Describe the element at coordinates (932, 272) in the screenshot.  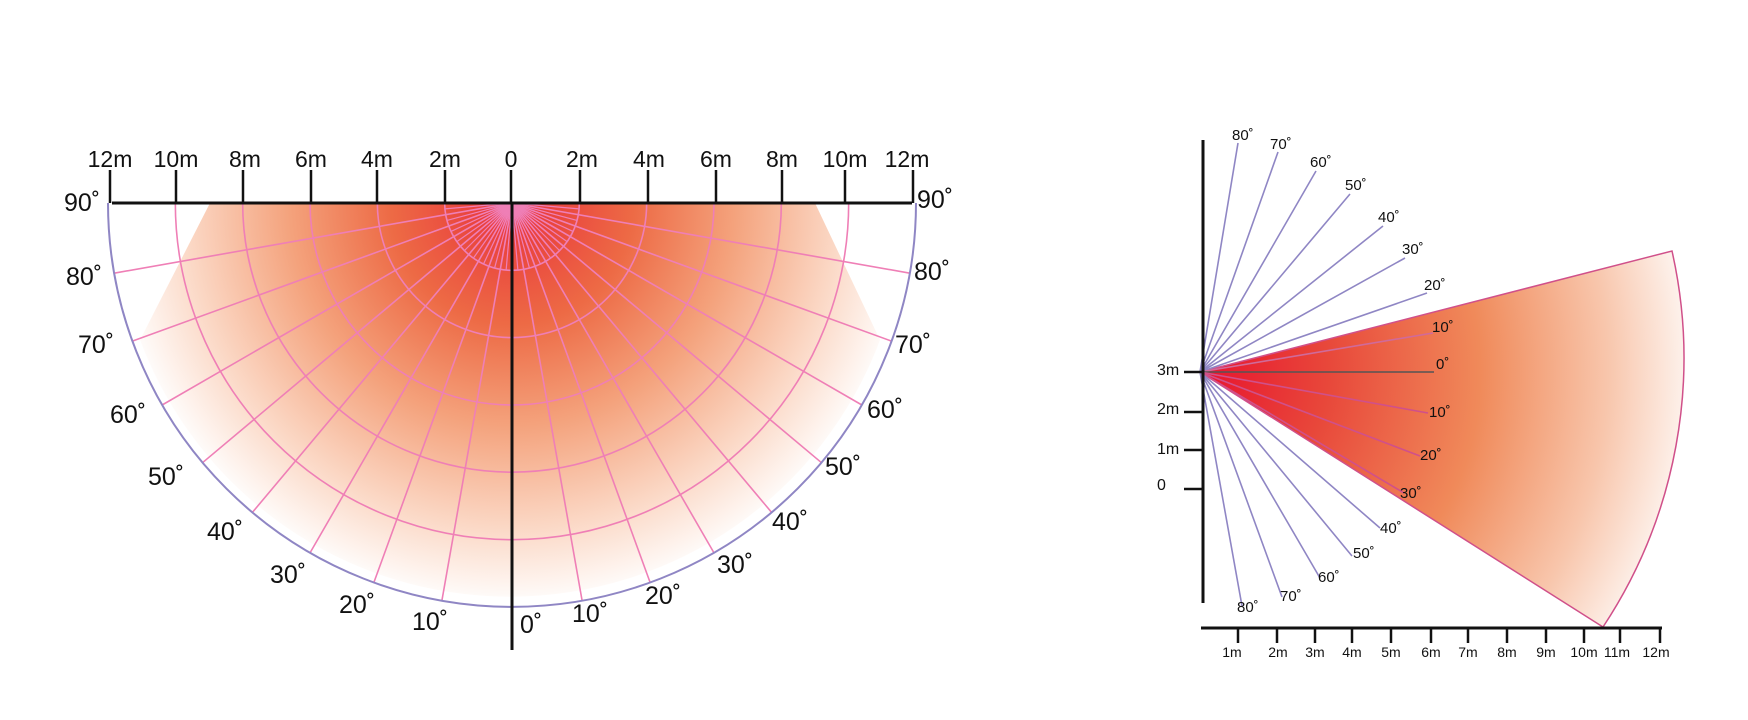
I see `top-angle-label-right-80: 80˚` at that location.